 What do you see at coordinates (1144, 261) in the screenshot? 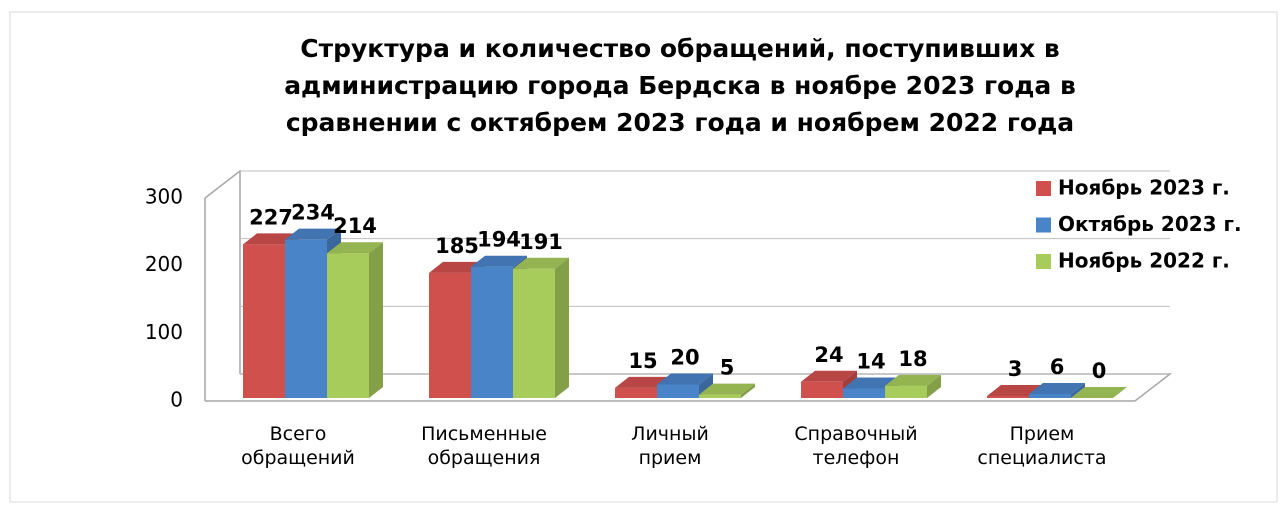
I see `legend-label: Ноябрь 2022 г.` at bounding box center [1144, 261].